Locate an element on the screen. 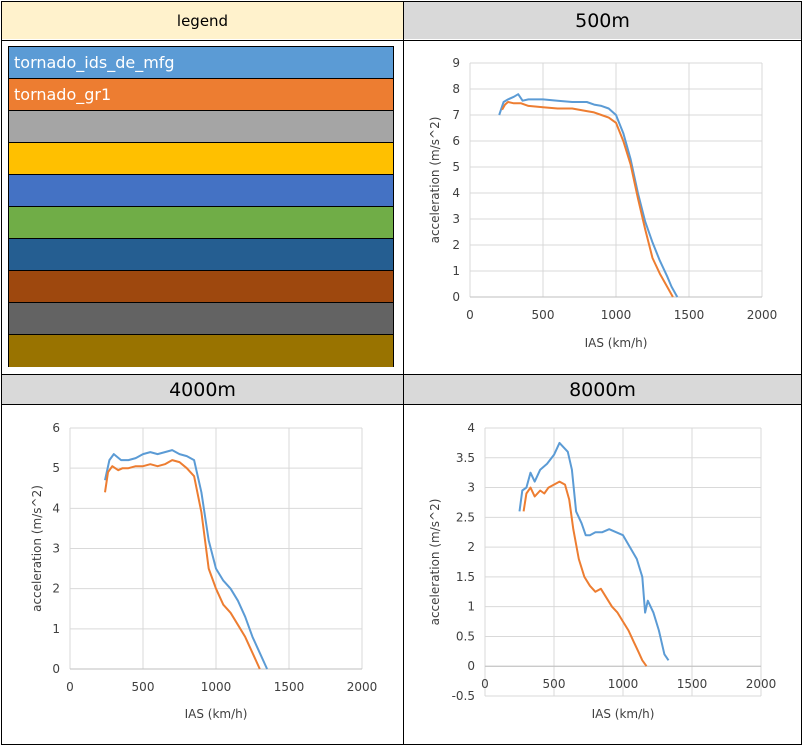 This screenshot has width=805, height=749. y-tick-label: 3.5 is located at coordinates (465, 458).